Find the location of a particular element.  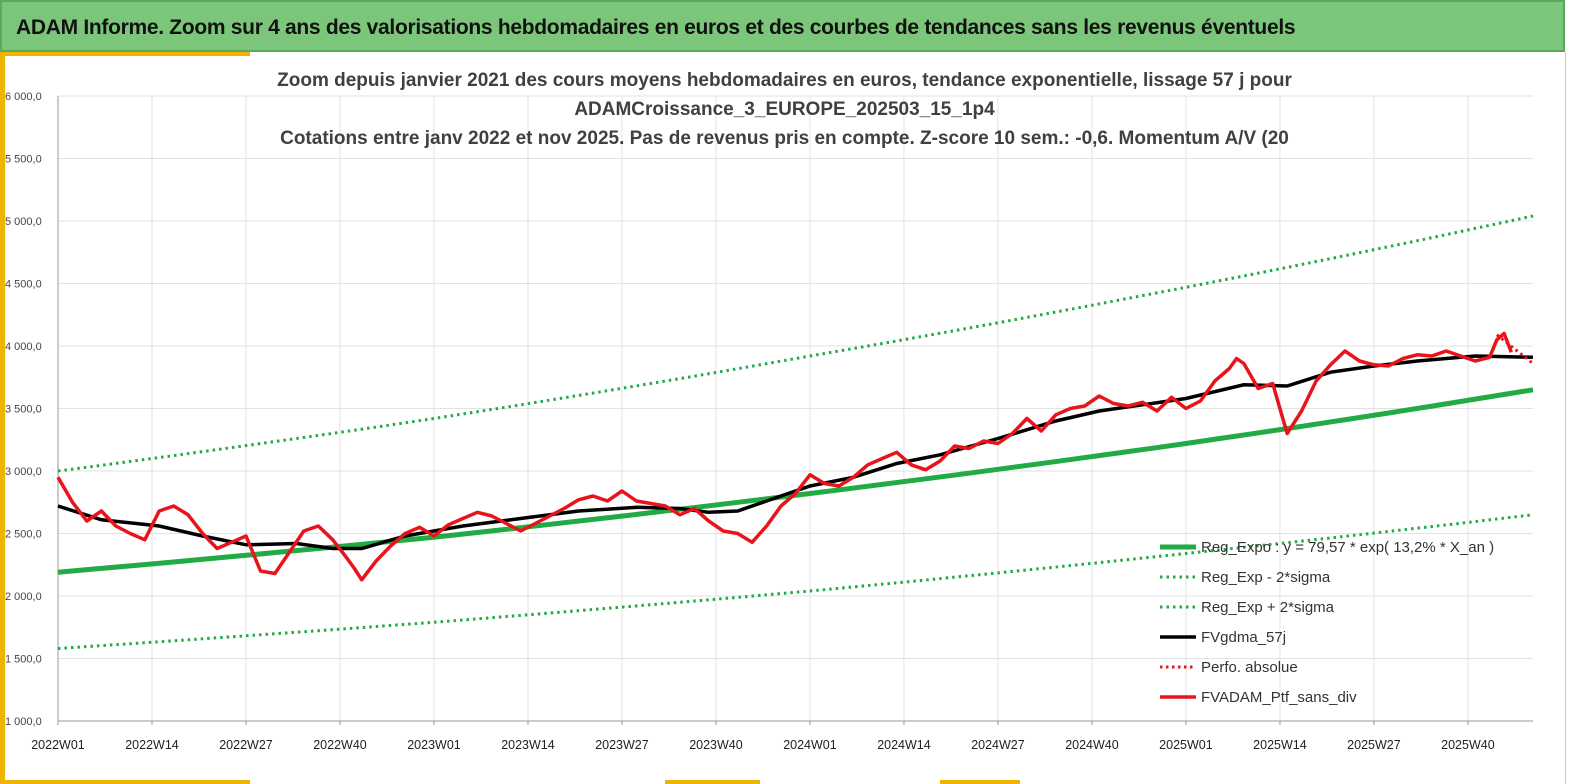

legend-label-4: Perfo. absolue is located at coordinates (1249, 667).